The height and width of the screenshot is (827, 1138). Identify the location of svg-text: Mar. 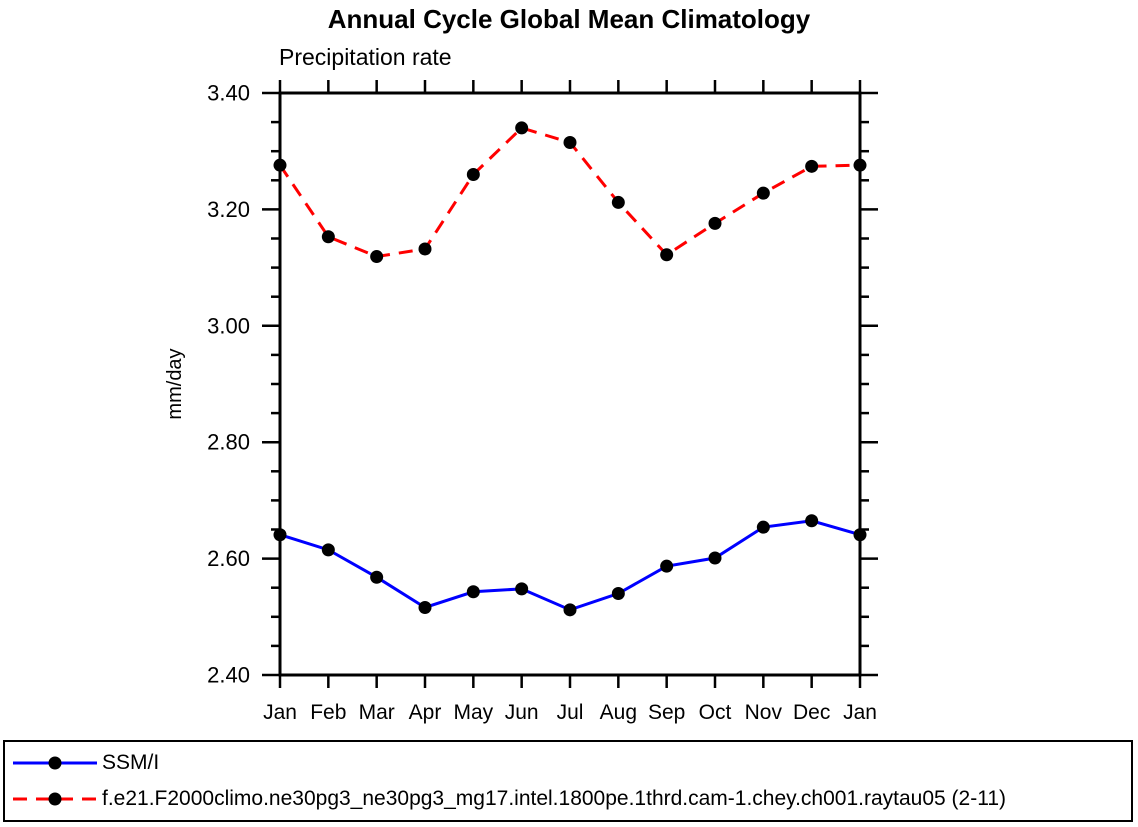
(377, 712).